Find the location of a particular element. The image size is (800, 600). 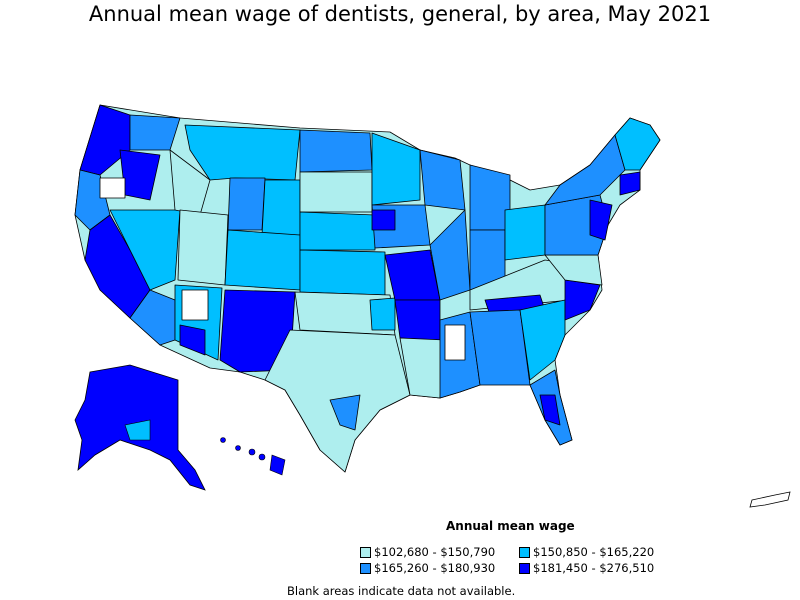

legend-item: $181,450 - $276,510 is located at coordinates (586, 568).